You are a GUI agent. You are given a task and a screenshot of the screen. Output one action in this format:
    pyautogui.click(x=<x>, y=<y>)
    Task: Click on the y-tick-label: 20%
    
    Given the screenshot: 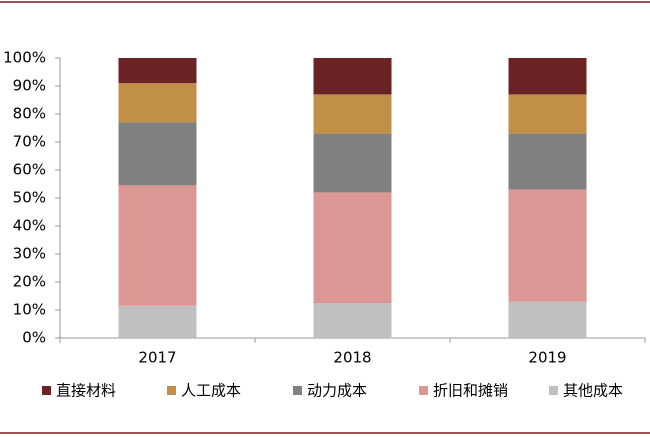 What is the action you would take?
    pyautogui.click(x=29, y=282)
    